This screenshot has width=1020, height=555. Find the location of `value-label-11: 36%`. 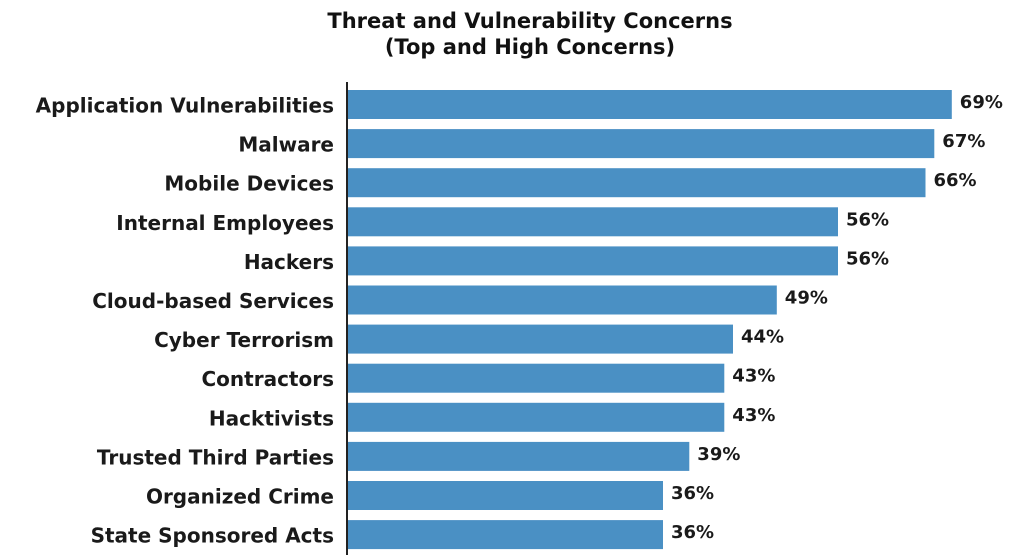

value-label-11: 36% is located at coordinates (692, 532).